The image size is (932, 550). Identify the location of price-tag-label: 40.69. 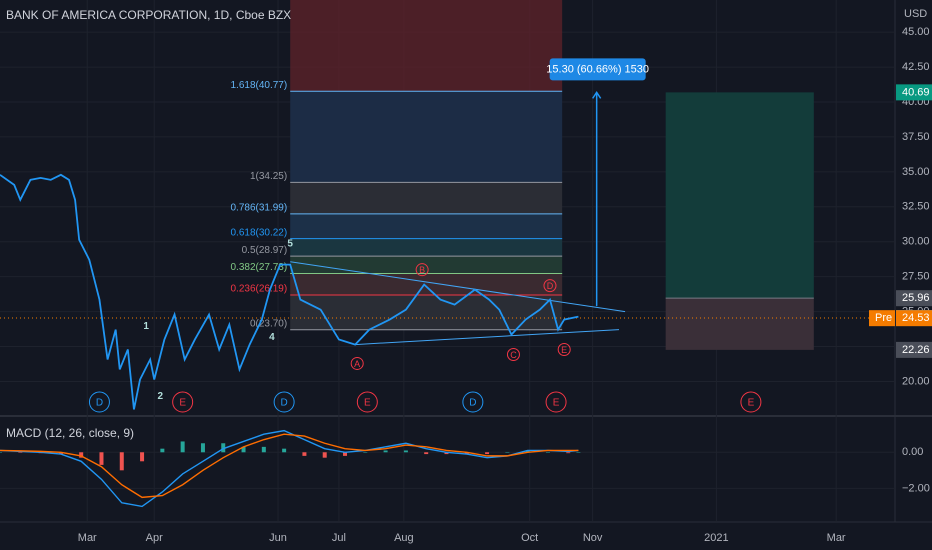
(916, 92).